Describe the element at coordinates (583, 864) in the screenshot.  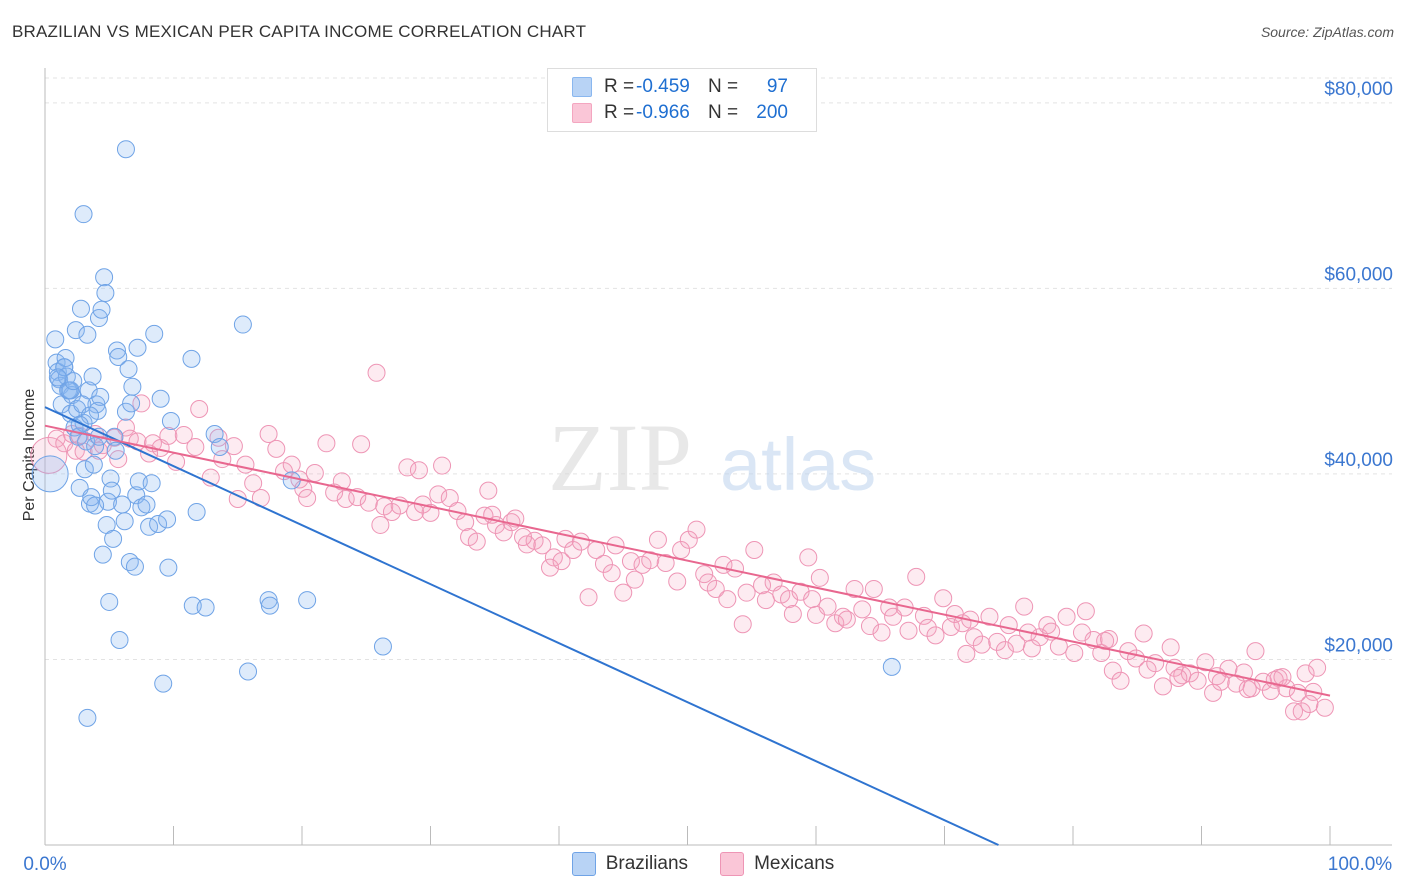
I see `series-swatch-brazilians` at that location.